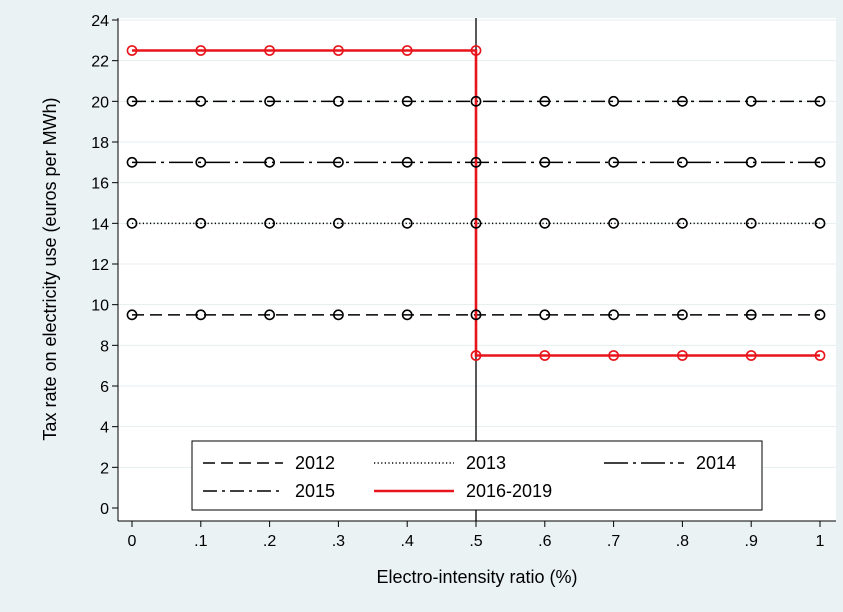 This screenshot has height=612, width=843. What do you see at coordinates (269, 541) in the screenshot?
I see `x-tick-label: .2` at bounding box center [269, 541].